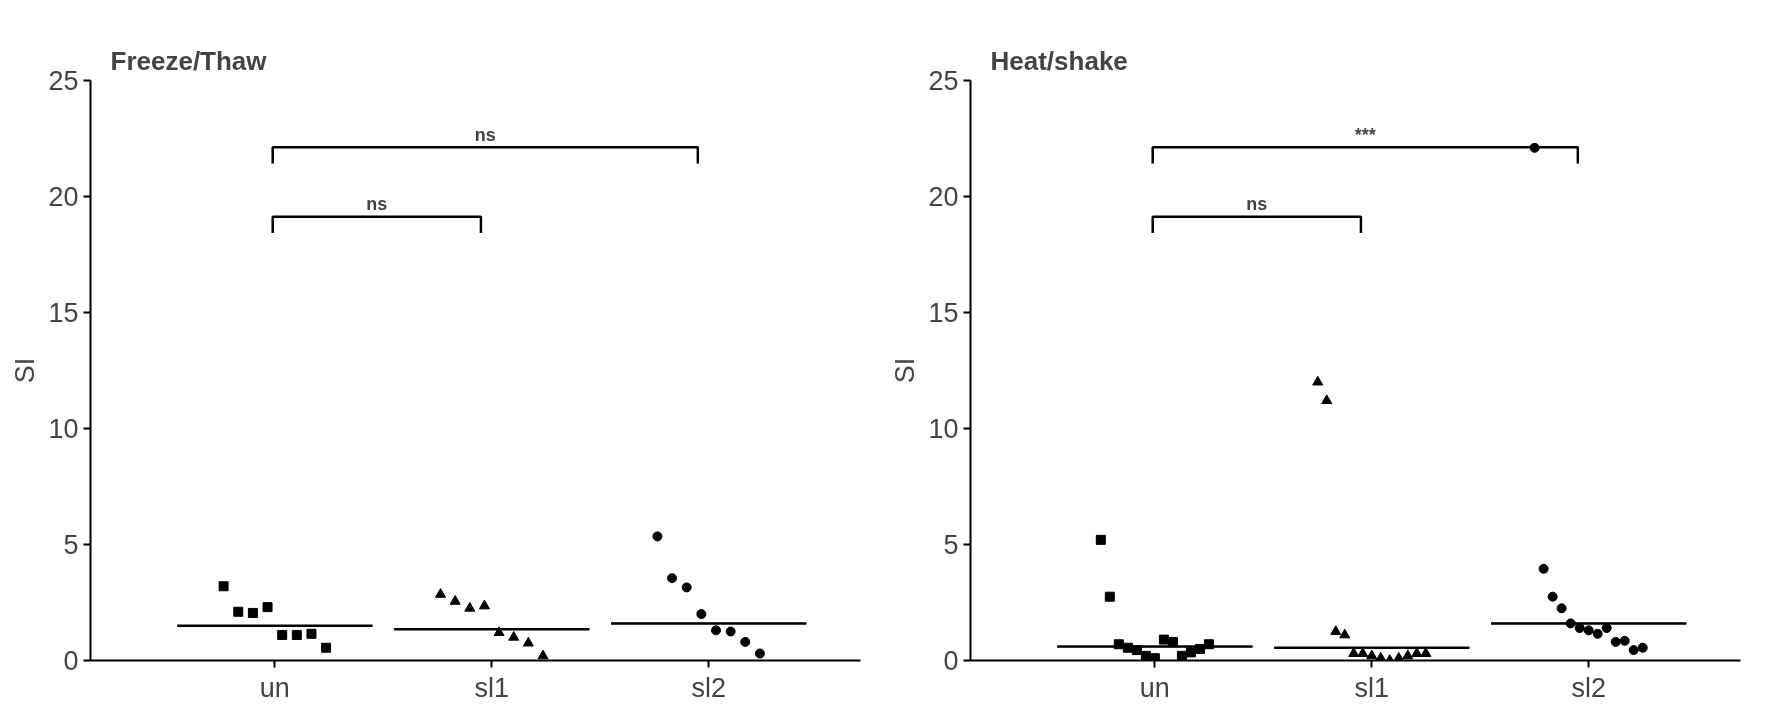 The image size is (1791, 724). Describe the element at coordinates (189, 60) in the screenshot. I see `chart-title: Freeze/Thaw` at that location.